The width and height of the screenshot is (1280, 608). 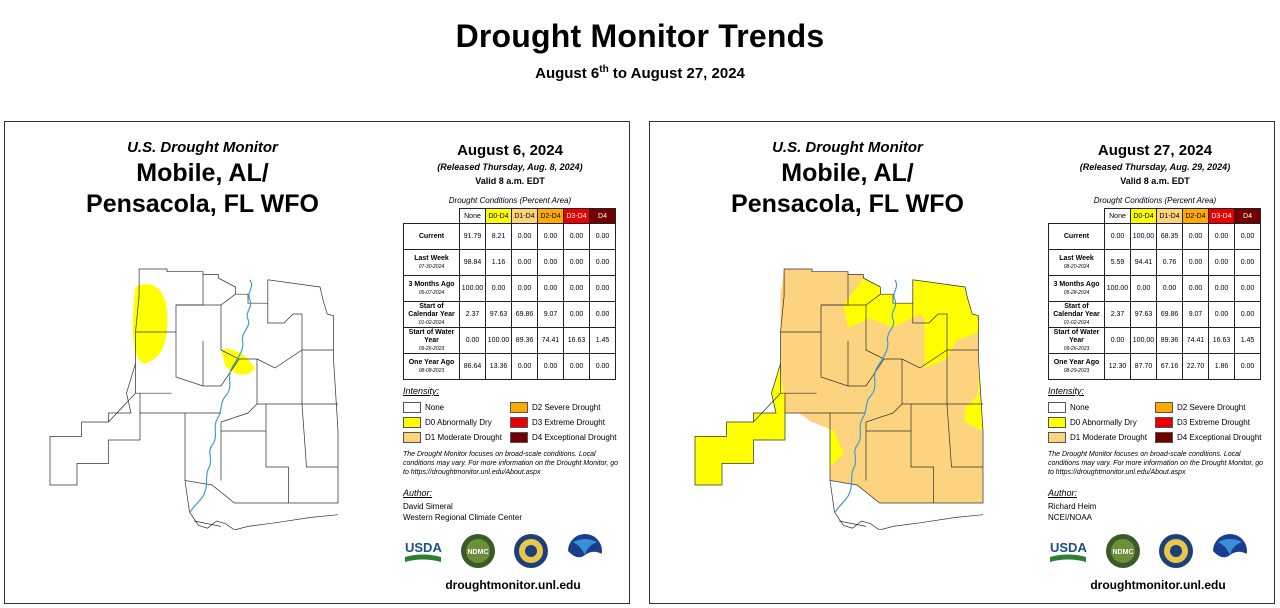 I want to click on table-cell: 97.63, so click(x=1143, y=314).